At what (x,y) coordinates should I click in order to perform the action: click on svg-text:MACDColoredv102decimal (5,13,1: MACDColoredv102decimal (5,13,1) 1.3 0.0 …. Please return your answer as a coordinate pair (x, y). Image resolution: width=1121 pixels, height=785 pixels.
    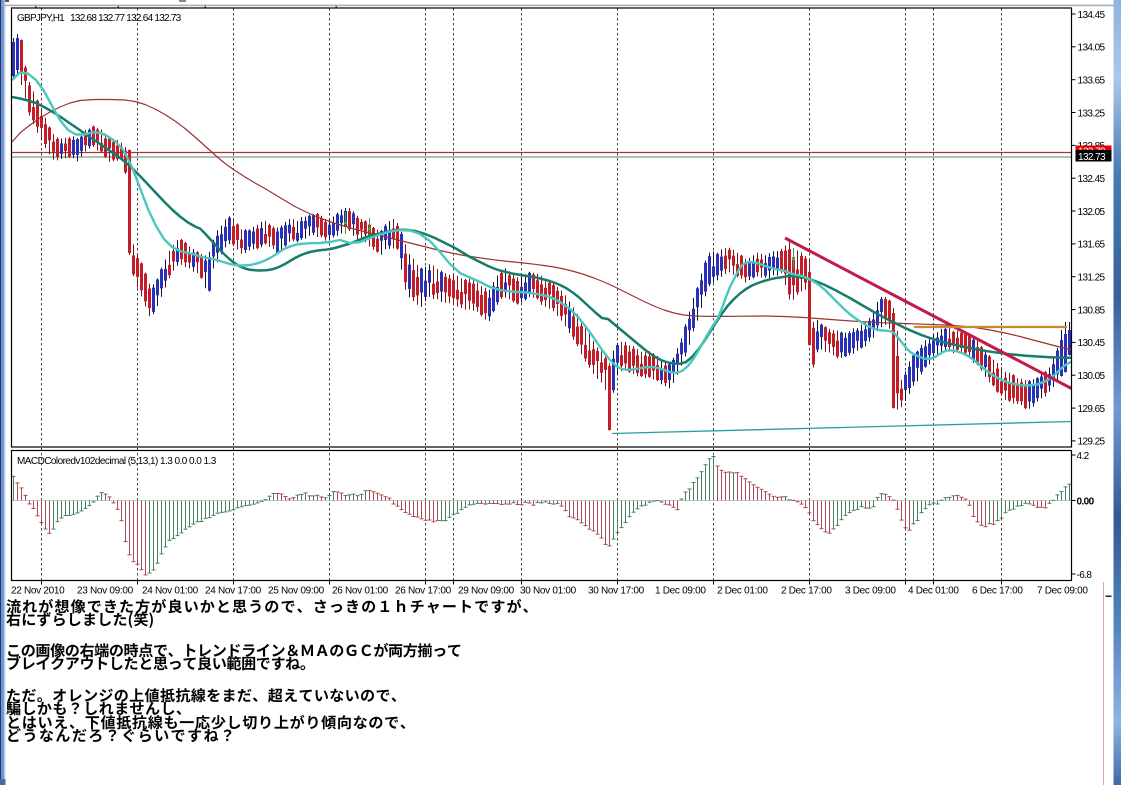
    Looking at the image, I should click on (117, 461).